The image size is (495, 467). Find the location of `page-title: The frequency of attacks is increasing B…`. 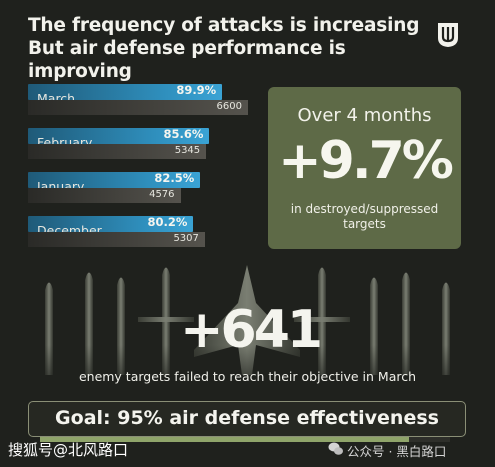

page-title: The frequency of attacks is increasing B… is located at coordinates (228, 48).